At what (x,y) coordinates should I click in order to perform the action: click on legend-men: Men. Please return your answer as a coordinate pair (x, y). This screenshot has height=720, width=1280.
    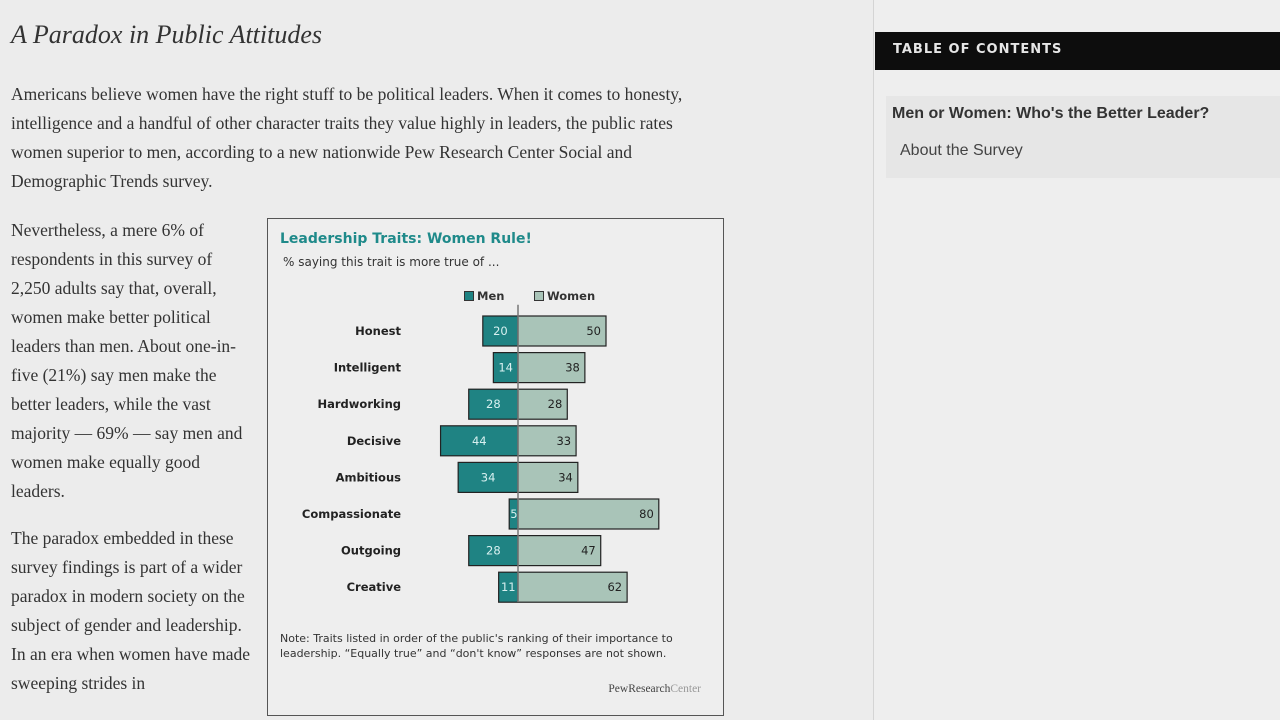
    Looking at the image, I should click on (484, 296).